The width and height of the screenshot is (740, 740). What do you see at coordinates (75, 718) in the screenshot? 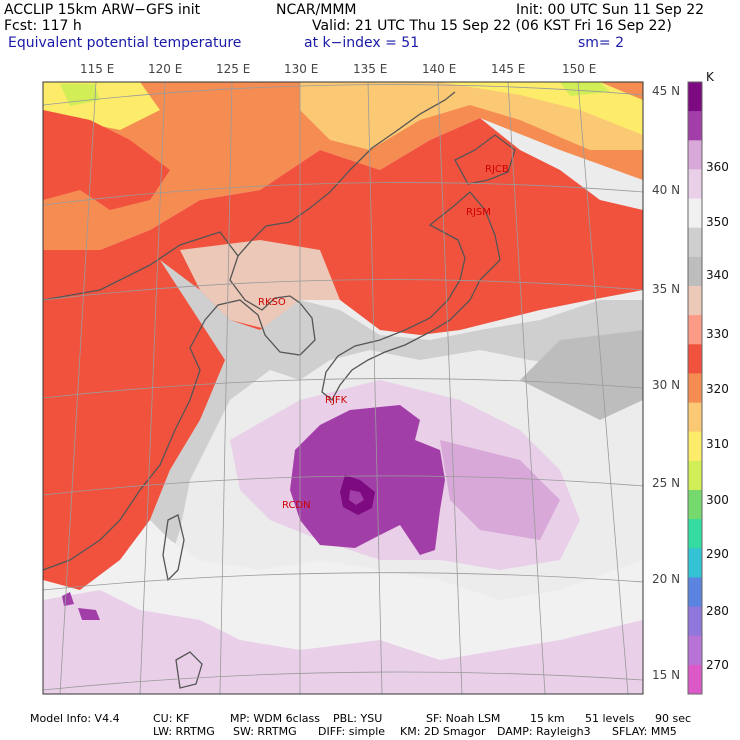
I see `footer-item: Model Info: V4.4` at bounding box center [75, 718].